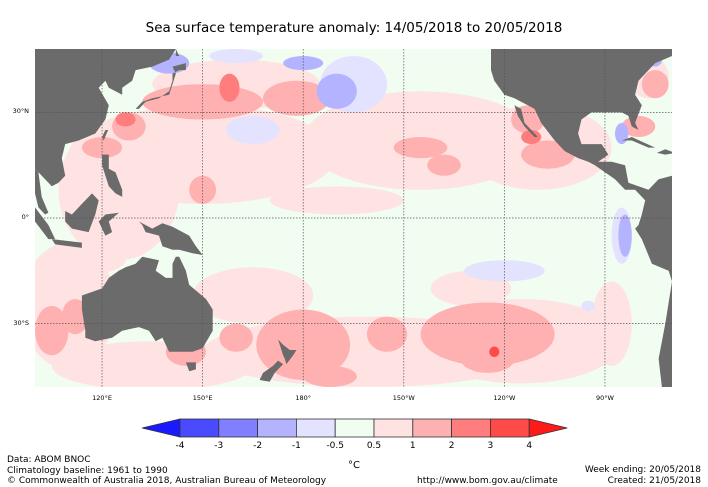  What do you see at coordinates (202, 398) in the screenshot?
I see `longitude-label: 150°E` at bounding box center [202, 398].